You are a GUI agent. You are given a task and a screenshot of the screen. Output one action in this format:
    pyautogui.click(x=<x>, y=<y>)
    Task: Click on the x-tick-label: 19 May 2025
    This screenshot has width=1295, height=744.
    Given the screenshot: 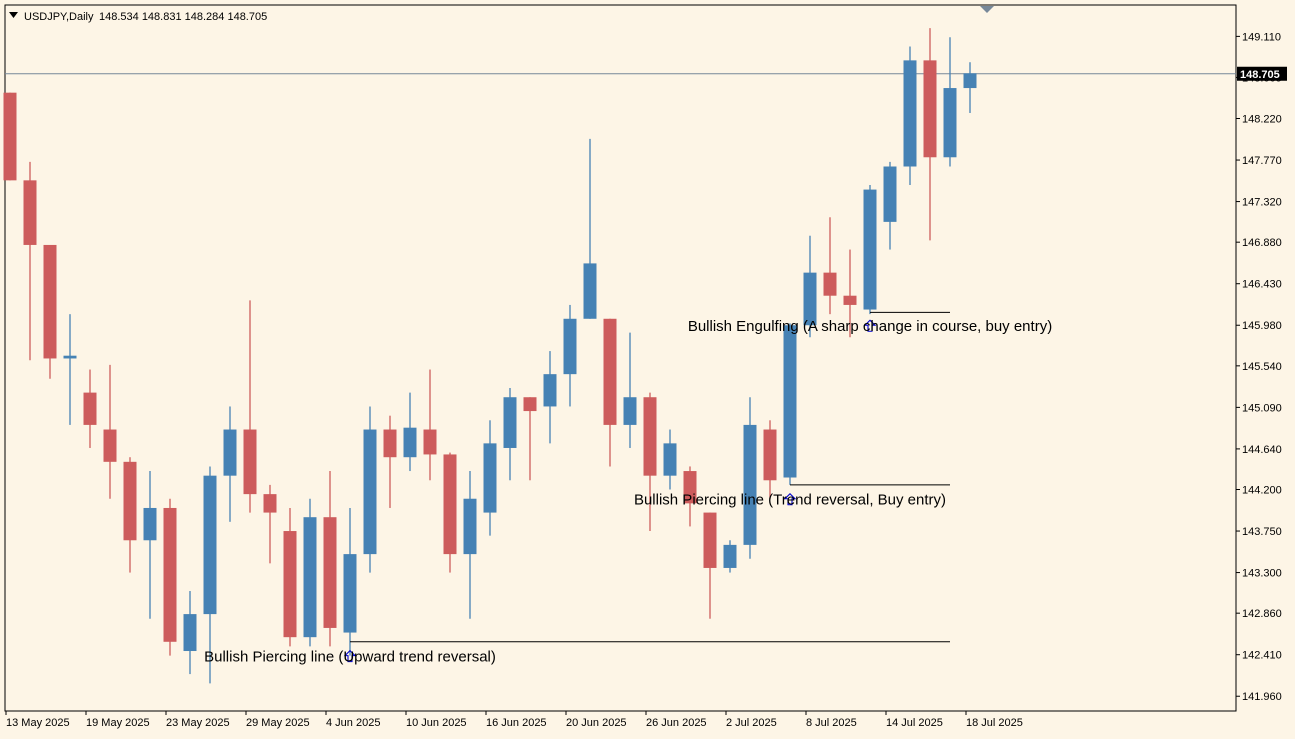 What is the action you would take?
    pyautogui.click(x=118, y=723)
    